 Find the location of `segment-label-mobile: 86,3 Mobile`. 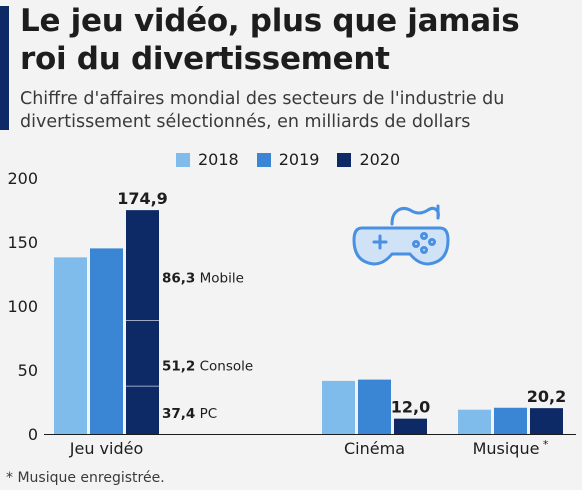

segment-label-mobile: 86,3 Mobile is located at coordinates (203, 278).